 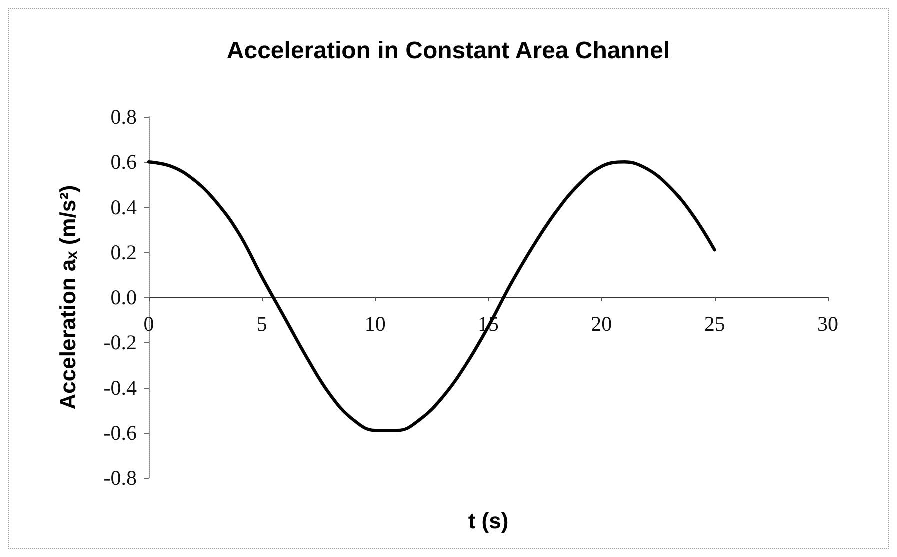 I want to click on y-tick-label: 0.2, so click(x=123, y=252).